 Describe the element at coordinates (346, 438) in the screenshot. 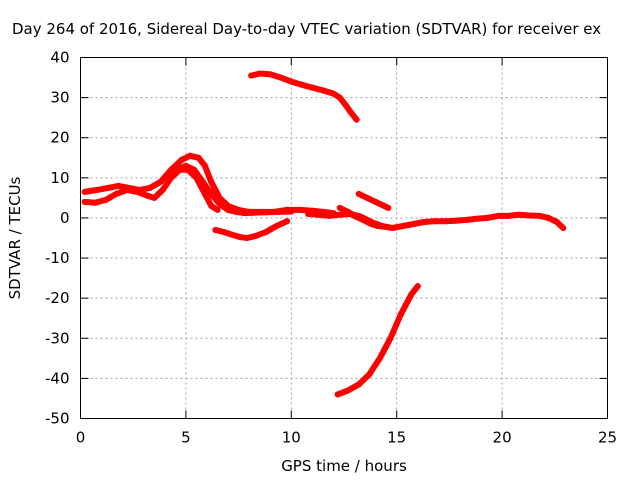

I see `x-tick-labels: 0 5 10 15 20 25` at that location.